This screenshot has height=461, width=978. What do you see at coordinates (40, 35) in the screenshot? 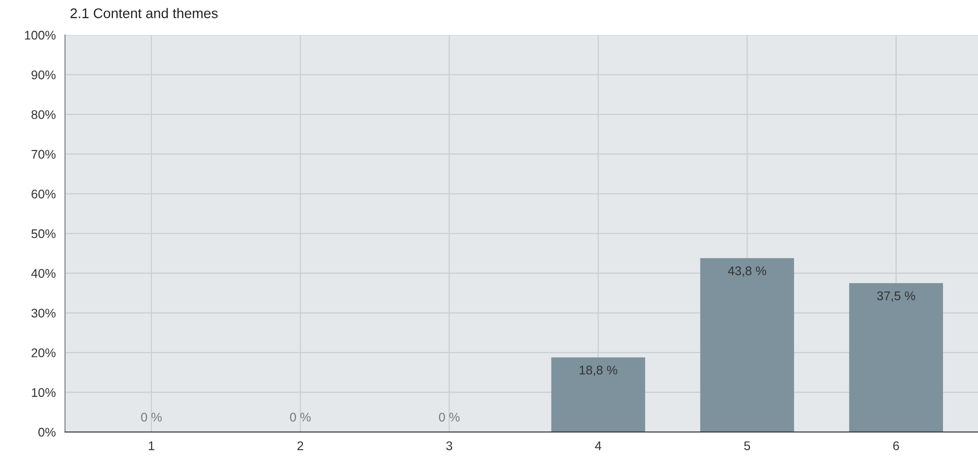
I see `y-tick-label: 100%` at bounding box center [40, 35].